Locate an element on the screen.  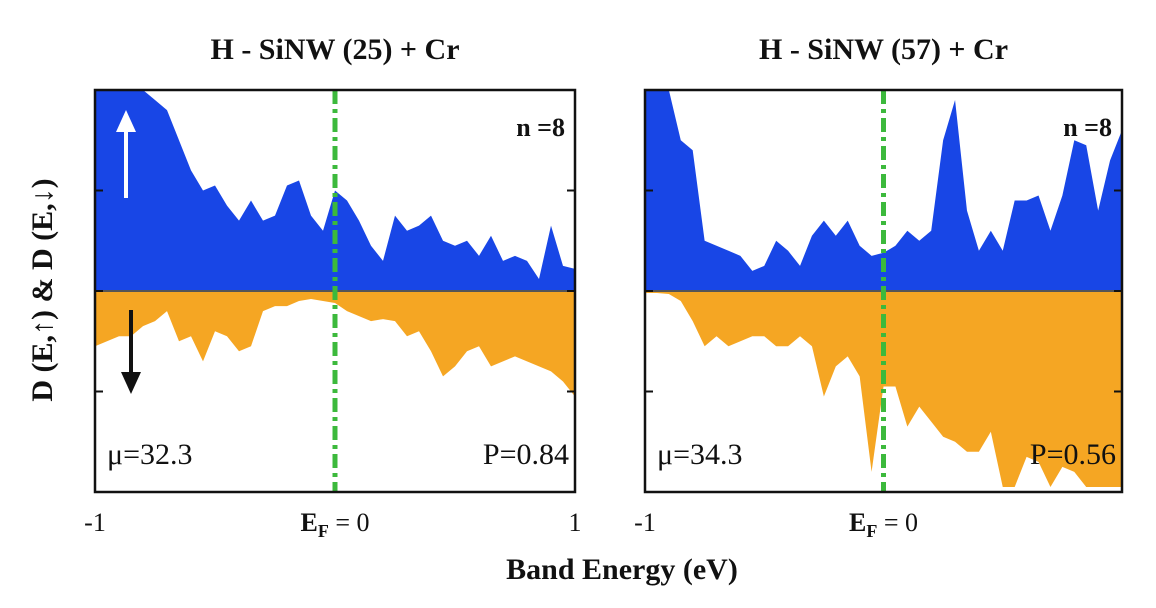
x-tick-label: 1 is located at coordinates (575, 522).